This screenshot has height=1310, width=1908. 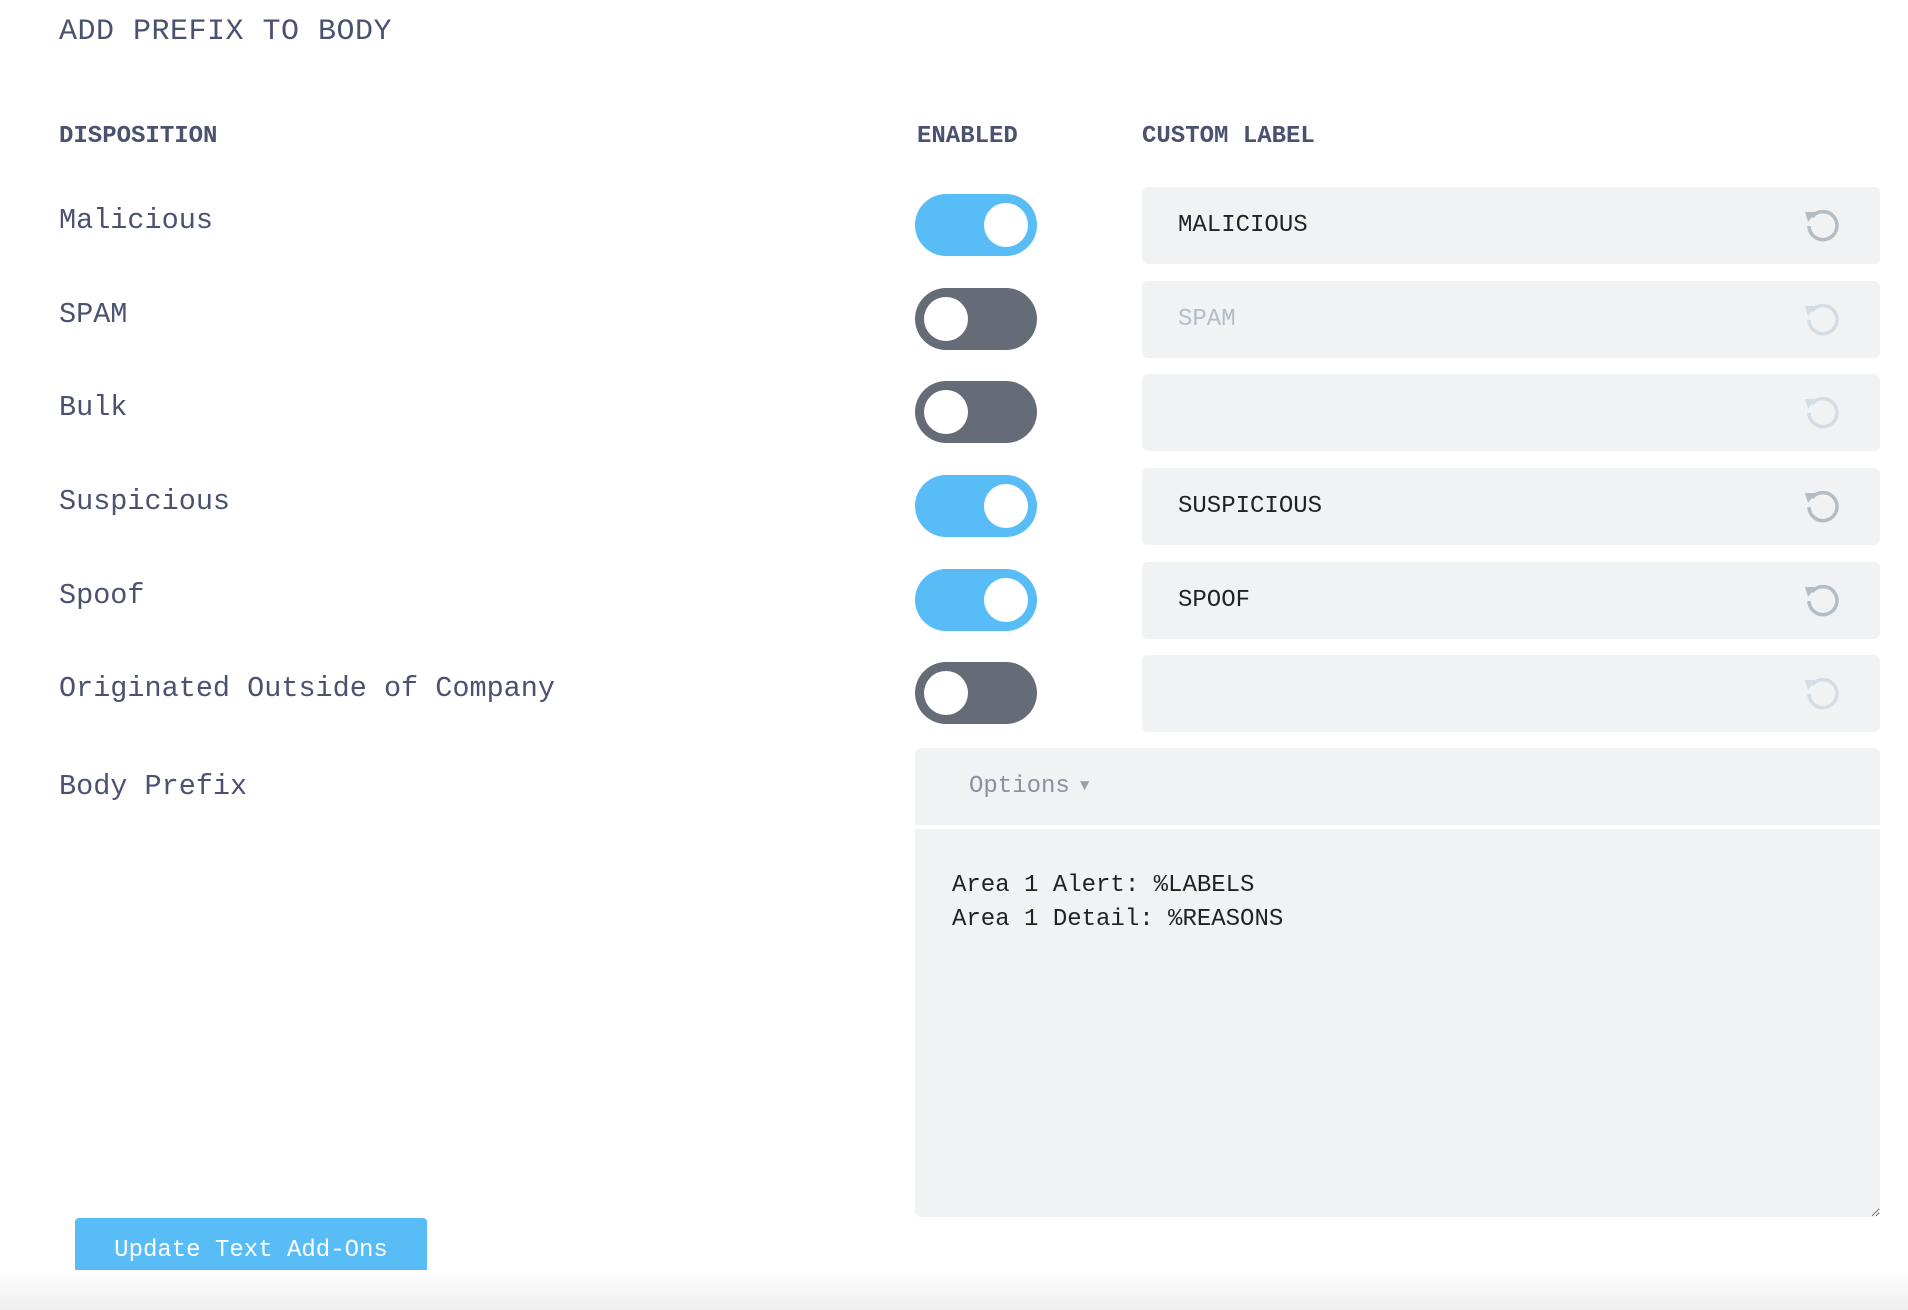 I want to click on custom-label-field-bulk, so click(x=1511, y=412).